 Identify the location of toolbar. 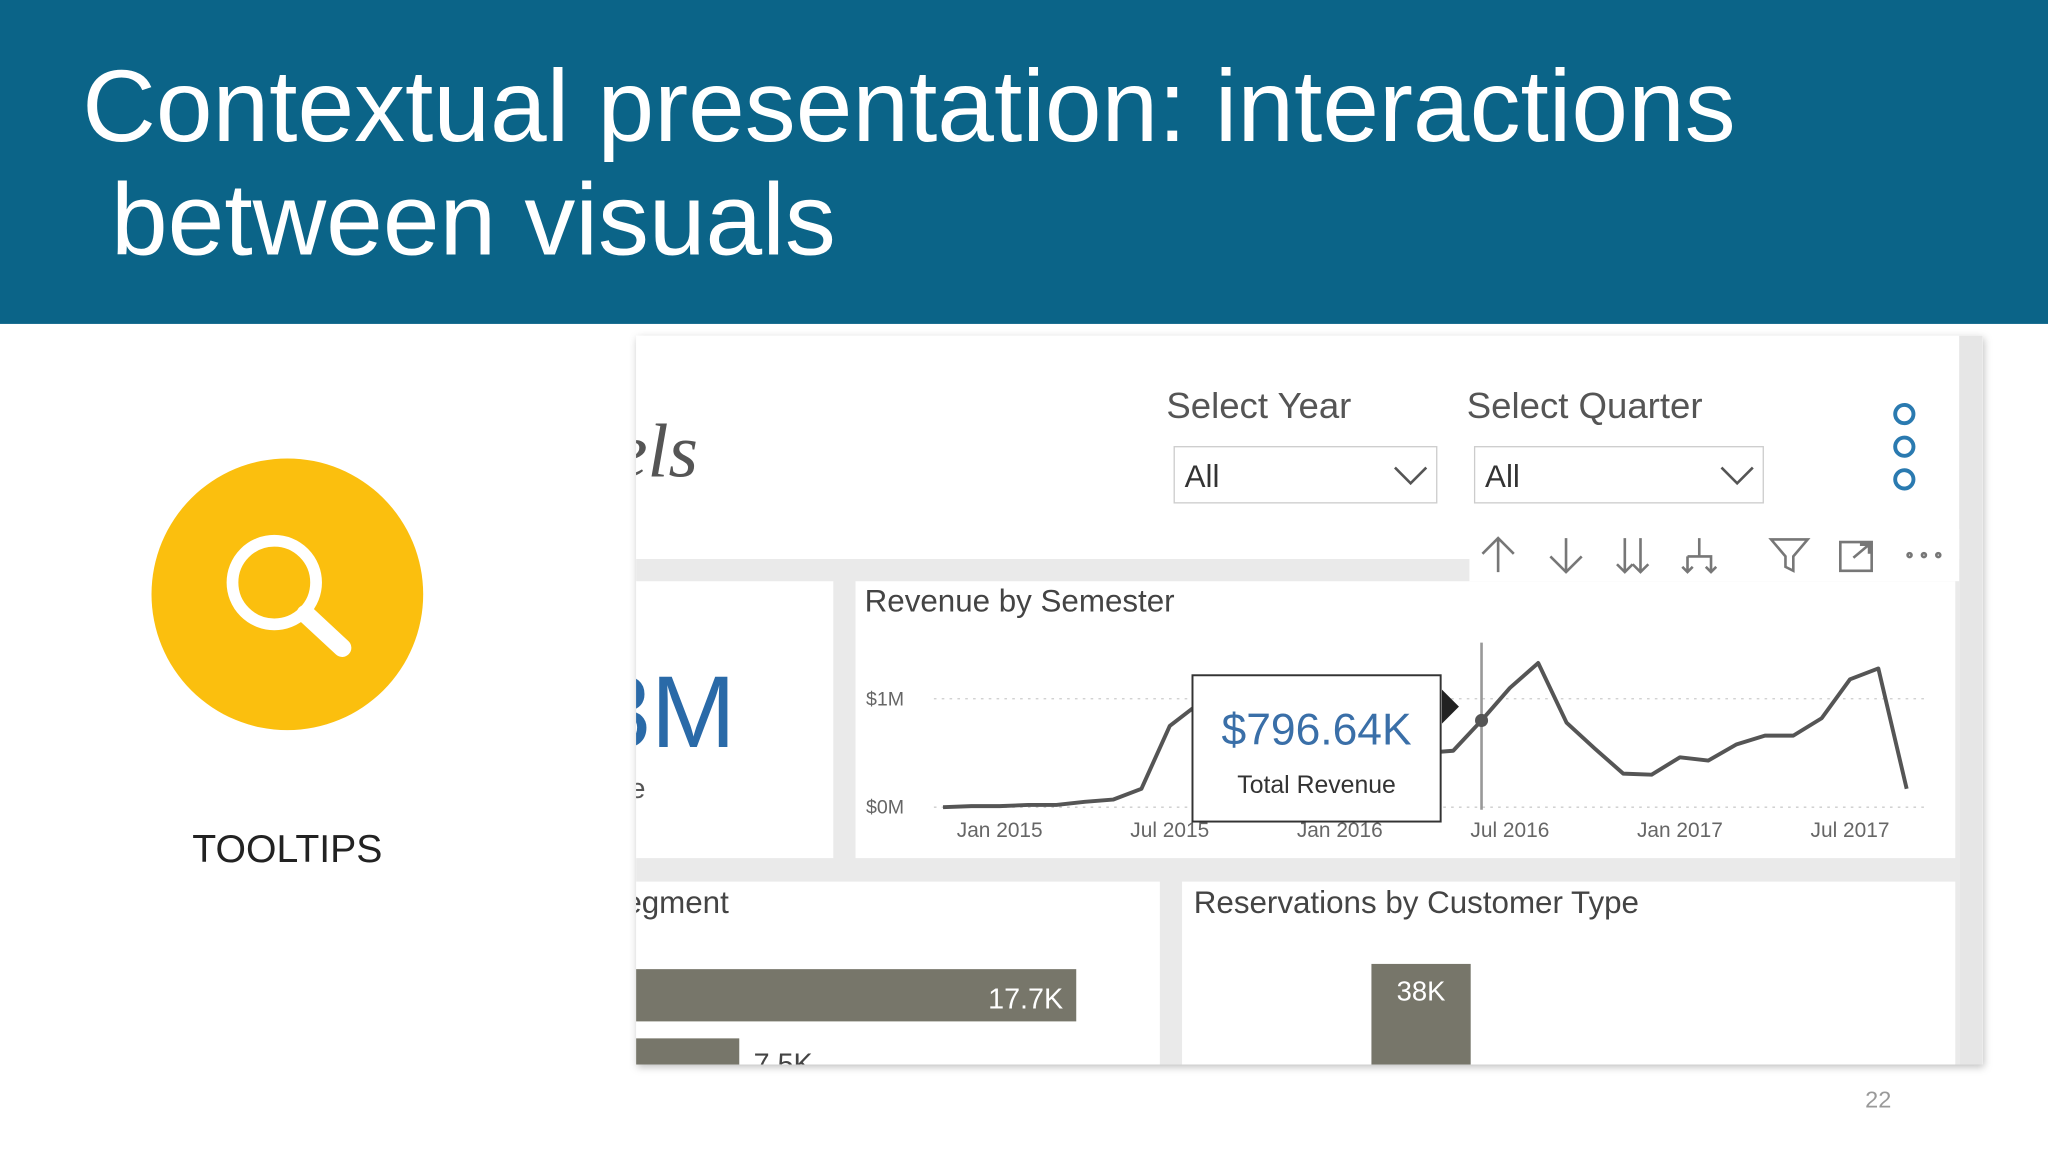
(1714, 555).